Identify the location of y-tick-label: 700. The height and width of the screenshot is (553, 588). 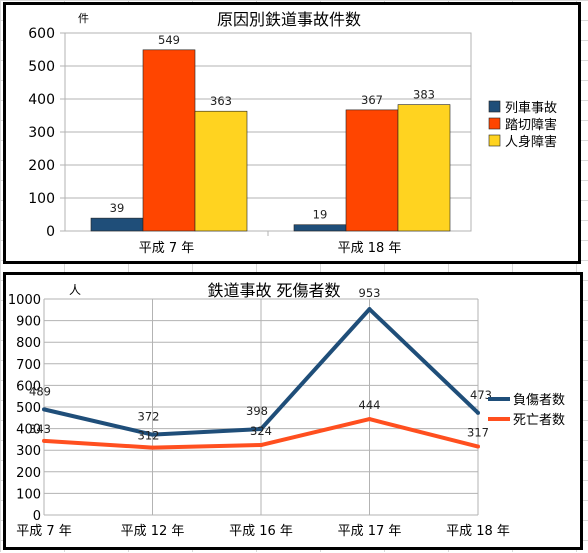
(28, 365).